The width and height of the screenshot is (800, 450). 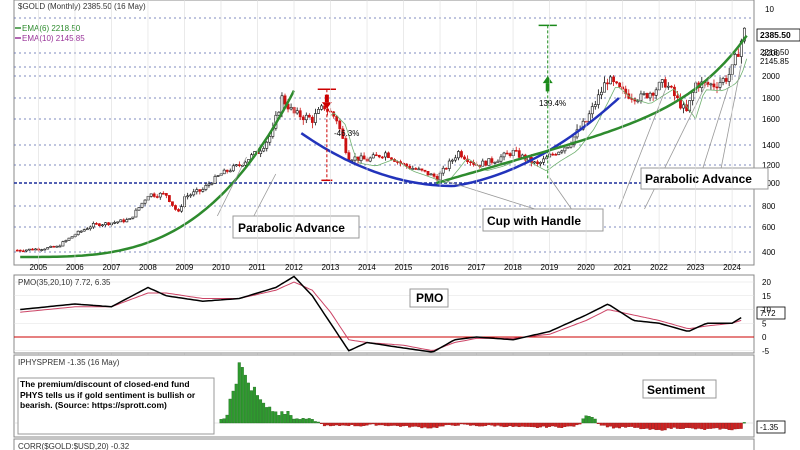 I want to click on pmo-label: PMO, so click(x=429, y=298).